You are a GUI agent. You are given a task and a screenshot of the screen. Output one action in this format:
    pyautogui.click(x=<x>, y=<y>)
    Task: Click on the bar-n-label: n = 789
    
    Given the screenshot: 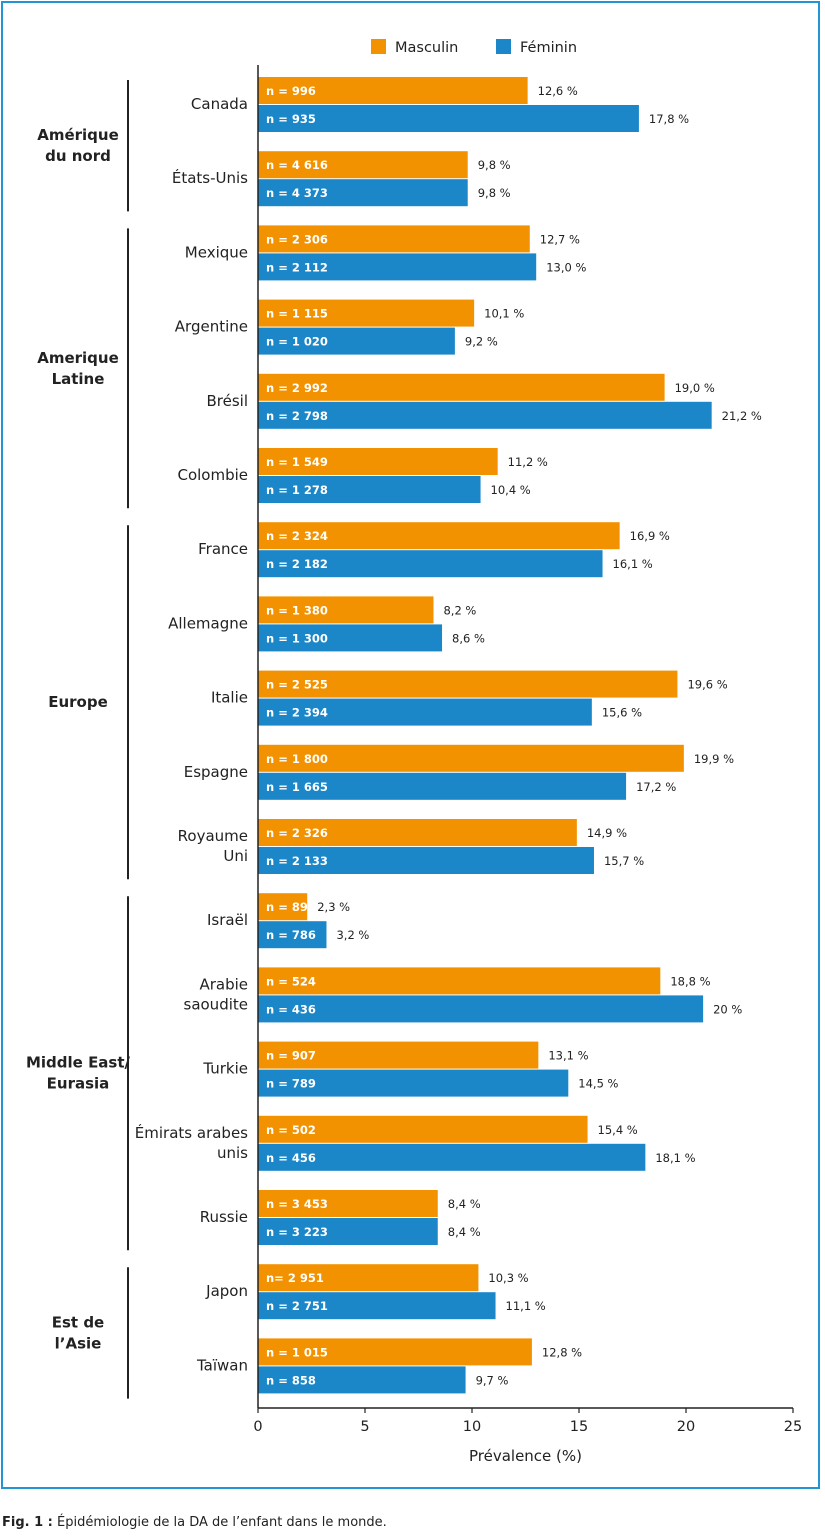 What is the action you would take?
    pyautogui.click(x=291, y=1084)
    